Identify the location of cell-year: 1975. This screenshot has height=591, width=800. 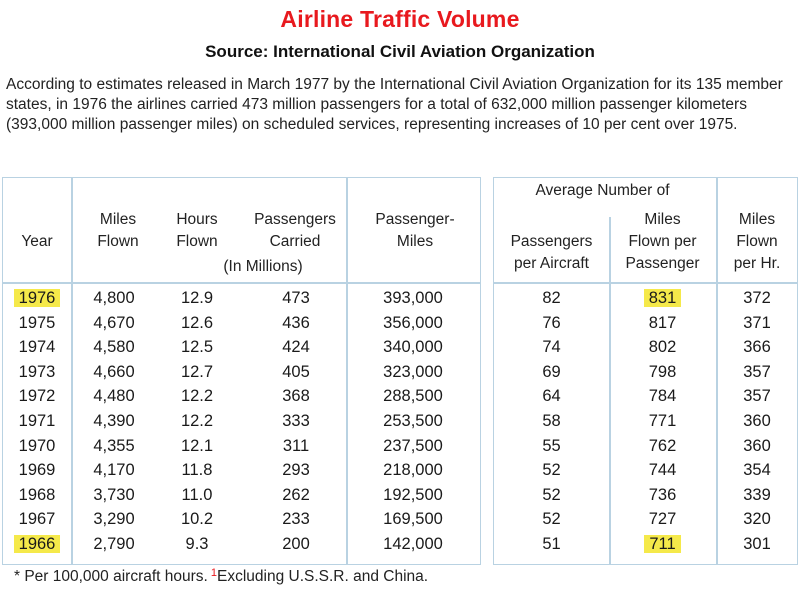
(37, 322).